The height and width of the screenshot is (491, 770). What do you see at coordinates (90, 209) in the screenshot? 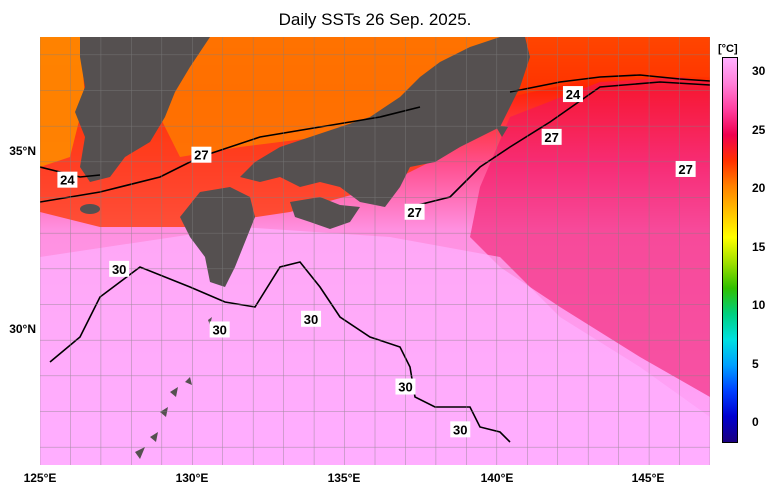
I see `land-jeju` at bounding box center [90, 209].